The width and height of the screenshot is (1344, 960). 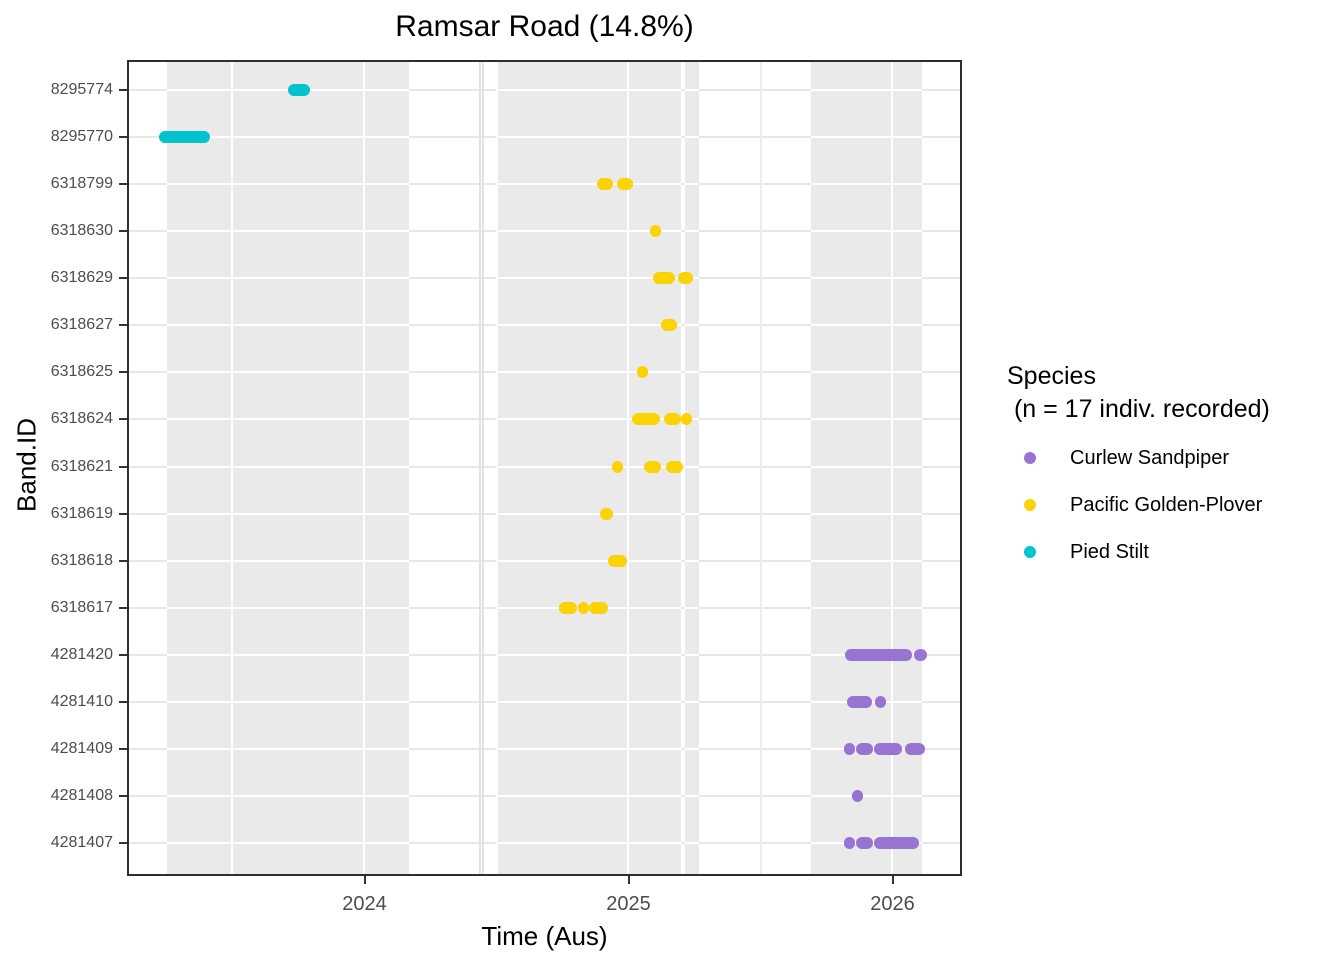 I want to click on y-axis-title: Band.ID, so click(x=26, y=465).